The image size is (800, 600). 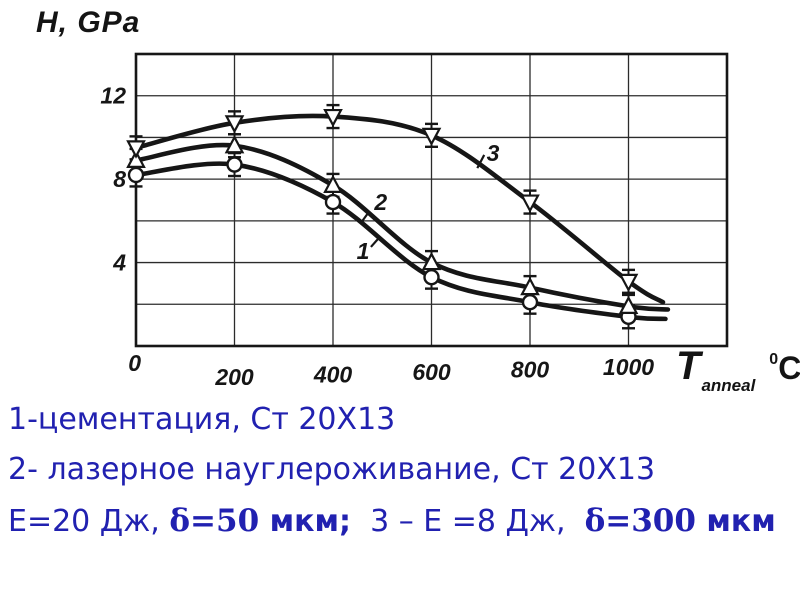 I want to click on y-tick-label: 4, so click(x=119, y=263).